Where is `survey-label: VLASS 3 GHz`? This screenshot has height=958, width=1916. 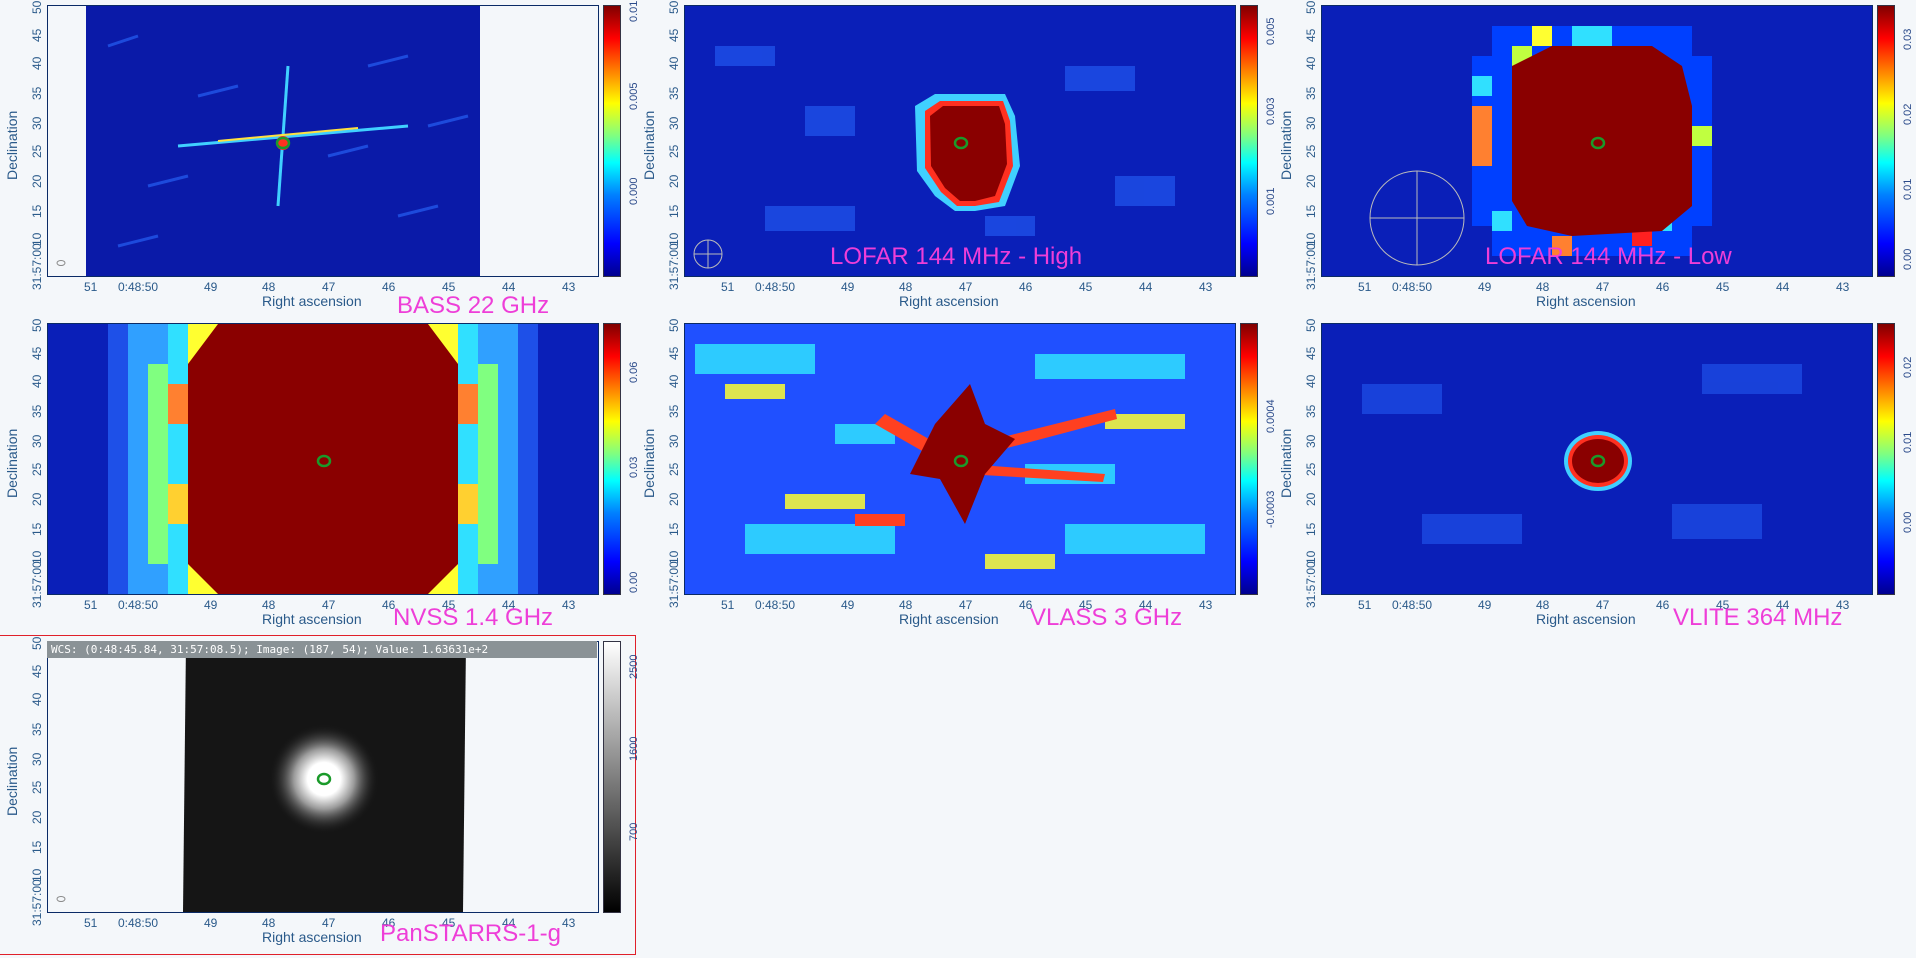
survey-label: VLASS 3 GHz is located at coordinates (1106, 617).